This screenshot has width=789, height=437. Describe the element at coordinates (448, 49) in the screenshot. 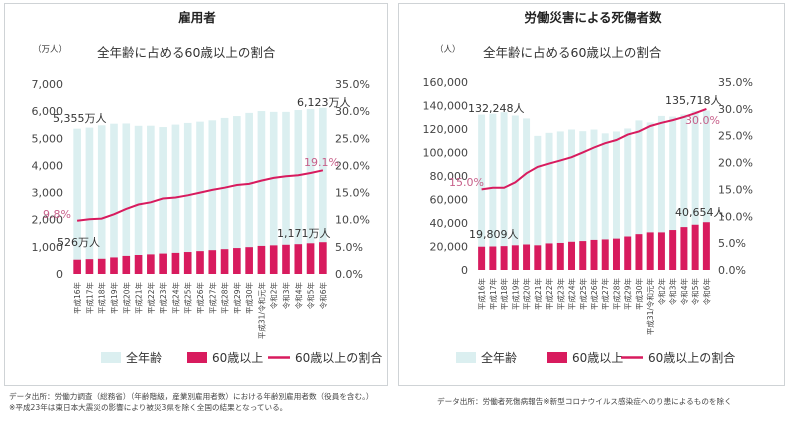

I see `y-axis-unit: （人）` at that location.